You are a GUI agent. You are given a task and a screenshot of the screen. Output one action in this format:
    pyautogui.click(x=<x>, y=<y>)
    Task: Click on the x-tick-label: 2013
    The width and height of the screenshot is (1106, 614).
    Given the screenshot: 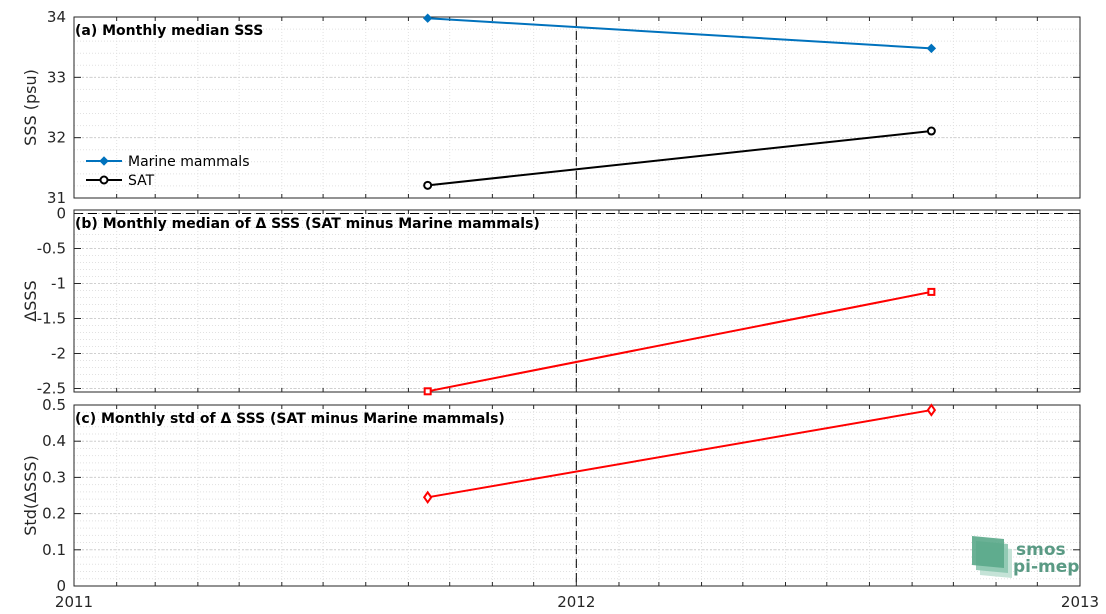 What is the action you would take?
    pyautogui.click(x=1080, y=601)
    